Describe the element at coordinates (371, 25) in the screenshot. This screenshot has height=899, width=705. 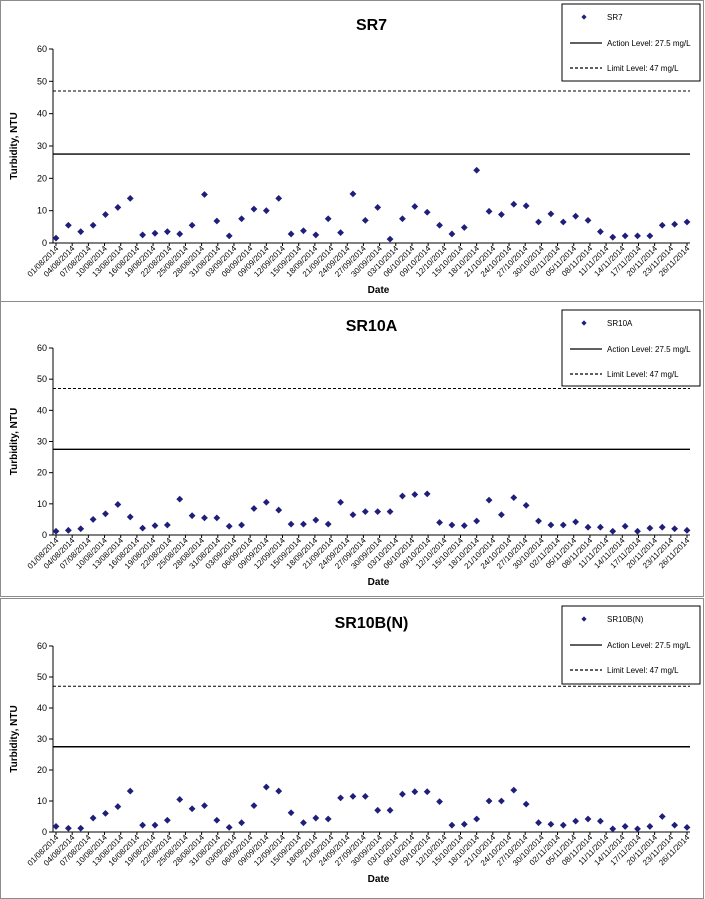
I see `chart-title: SR7` at that location.